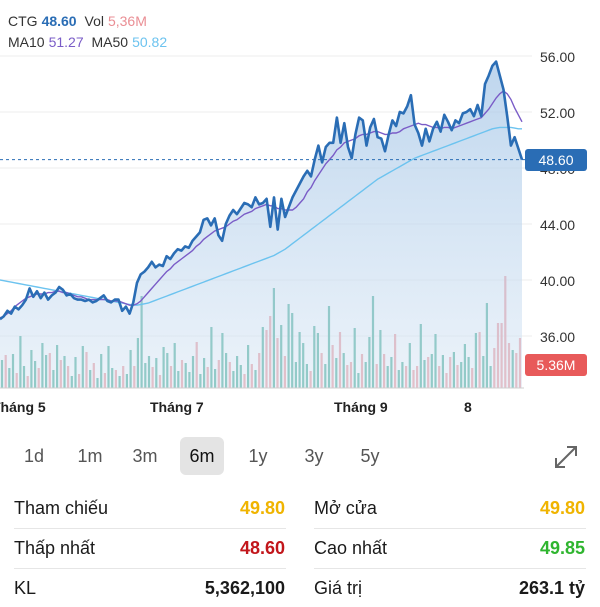  What do you see at coordinates (558, 337) in the screenshot?
I see `y-tick-36: 36.00` at bounding box center [558, 337].